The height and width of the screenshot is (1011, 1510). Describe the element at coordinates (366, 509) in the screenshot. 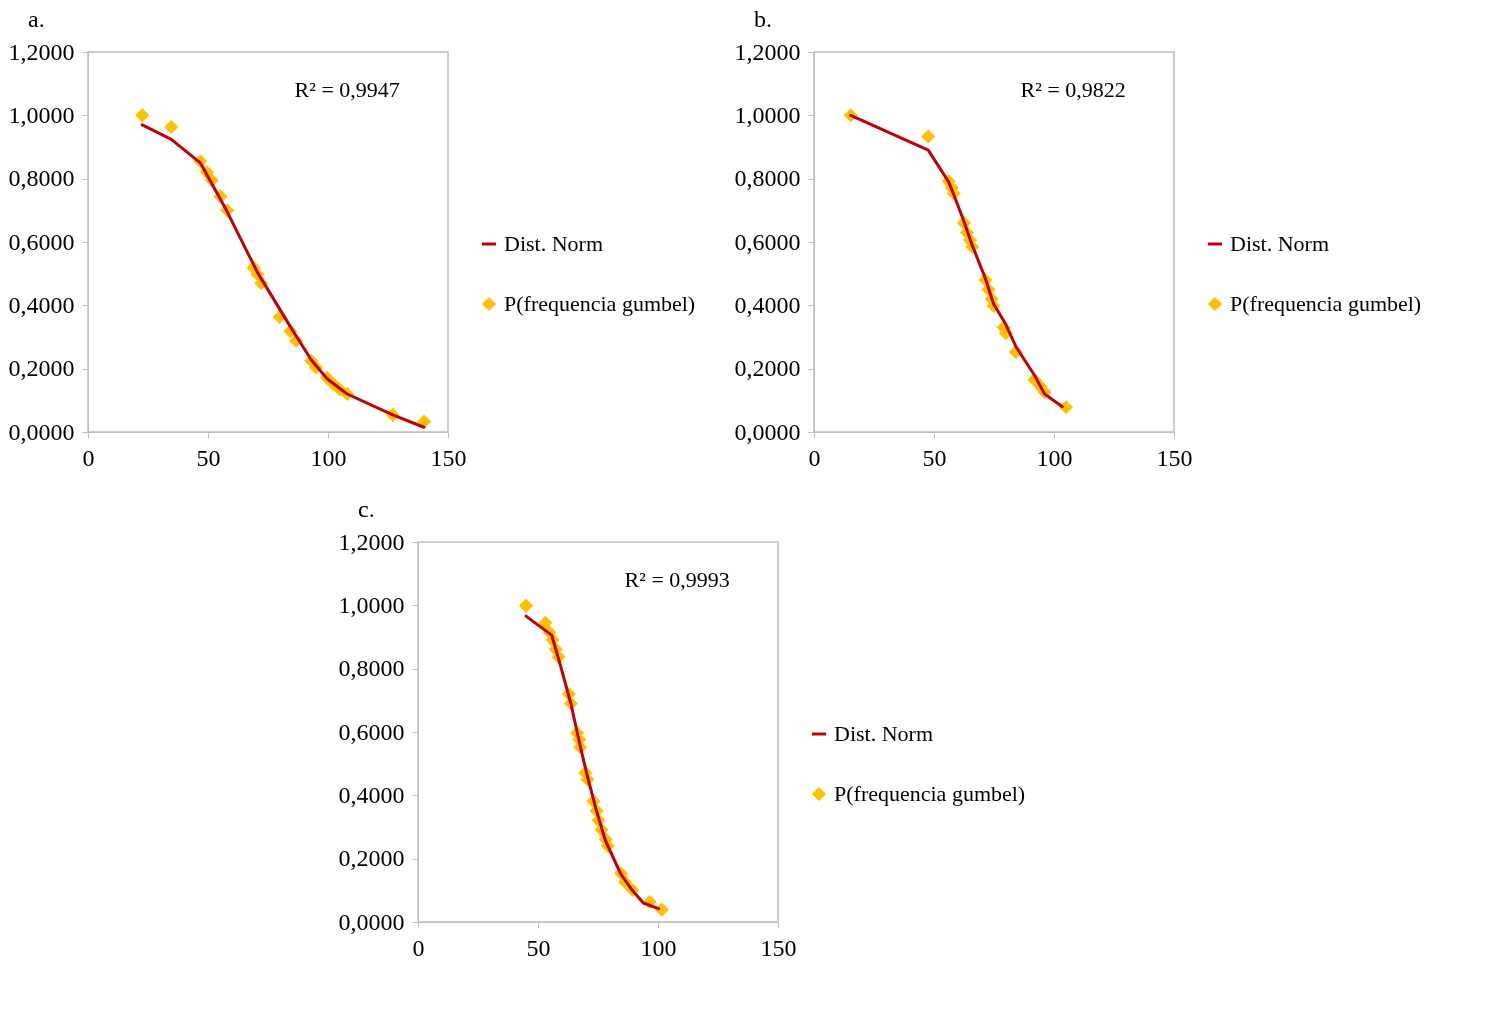

I see `chart-title: c.` at that location.